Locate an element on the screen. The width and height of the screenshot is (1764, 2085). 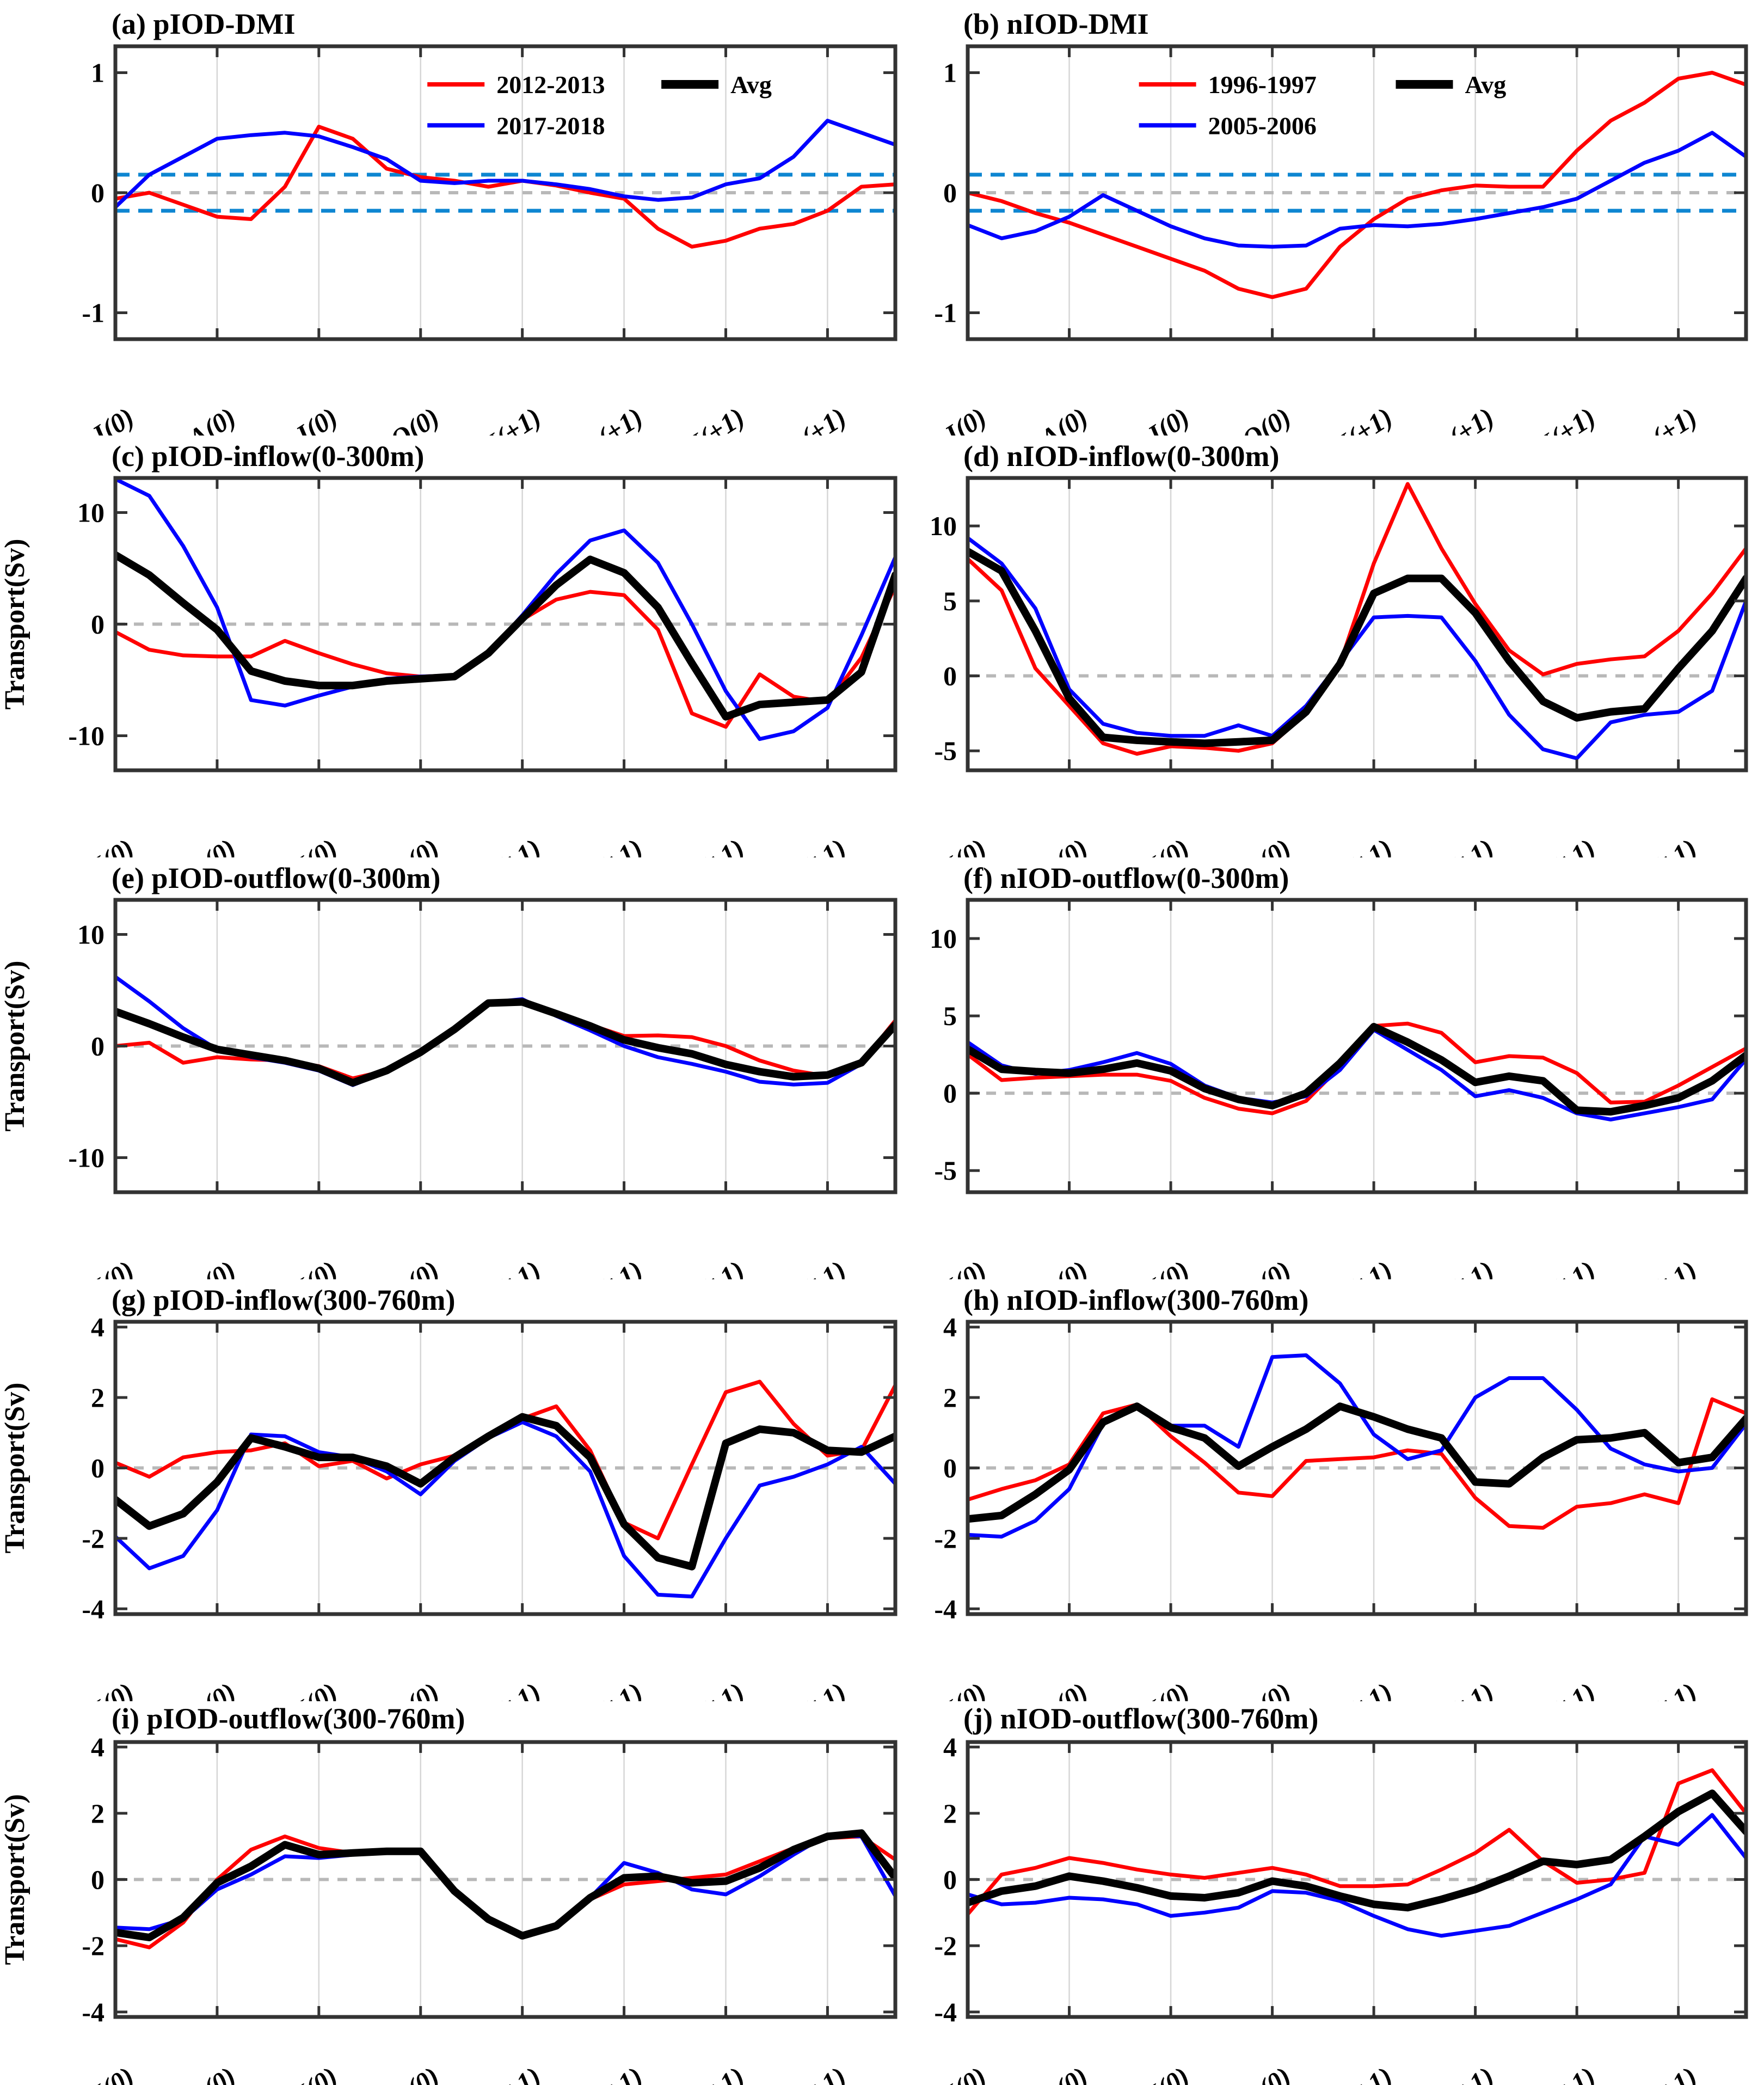
legend-label: 2012-2013 is located at coordinates (550, 85).